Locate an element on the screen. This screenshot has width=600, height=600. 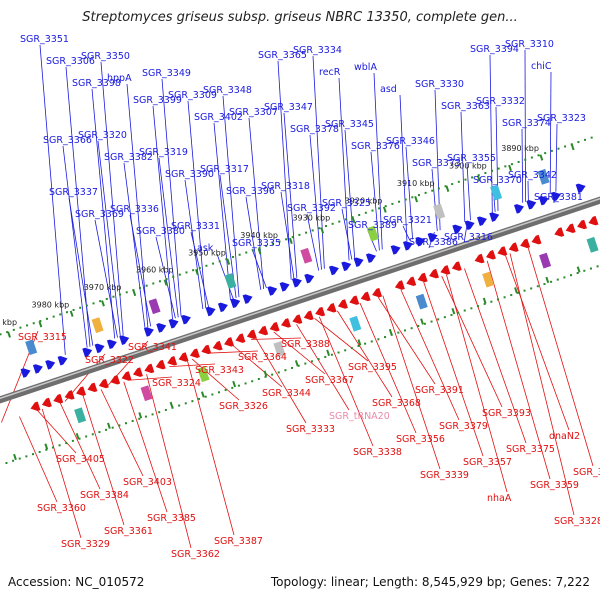
forward-gene-label: SGR_3381 is located at coordinates (558, 197).